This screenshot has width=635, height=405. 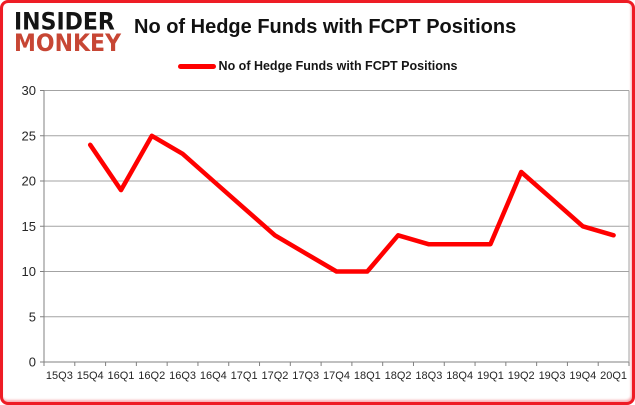 I want to click on svg-text: 18Q1, so click(x=367, y=376).